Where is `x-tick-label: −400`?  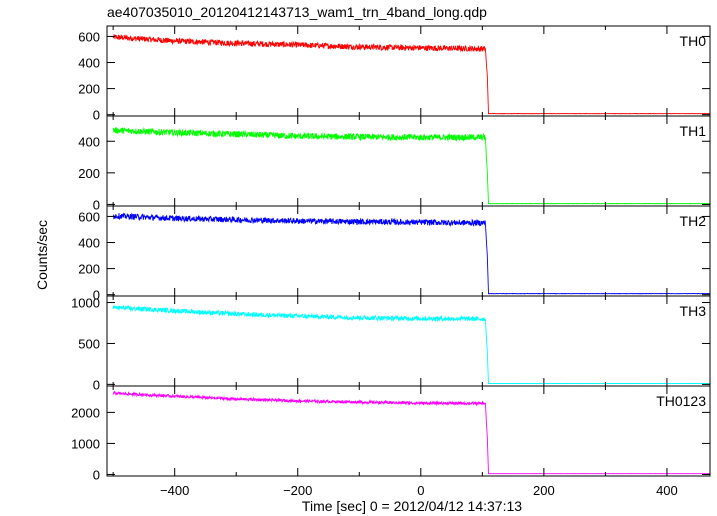
x-tick-label: −400 is located at coordinates (174, 490).